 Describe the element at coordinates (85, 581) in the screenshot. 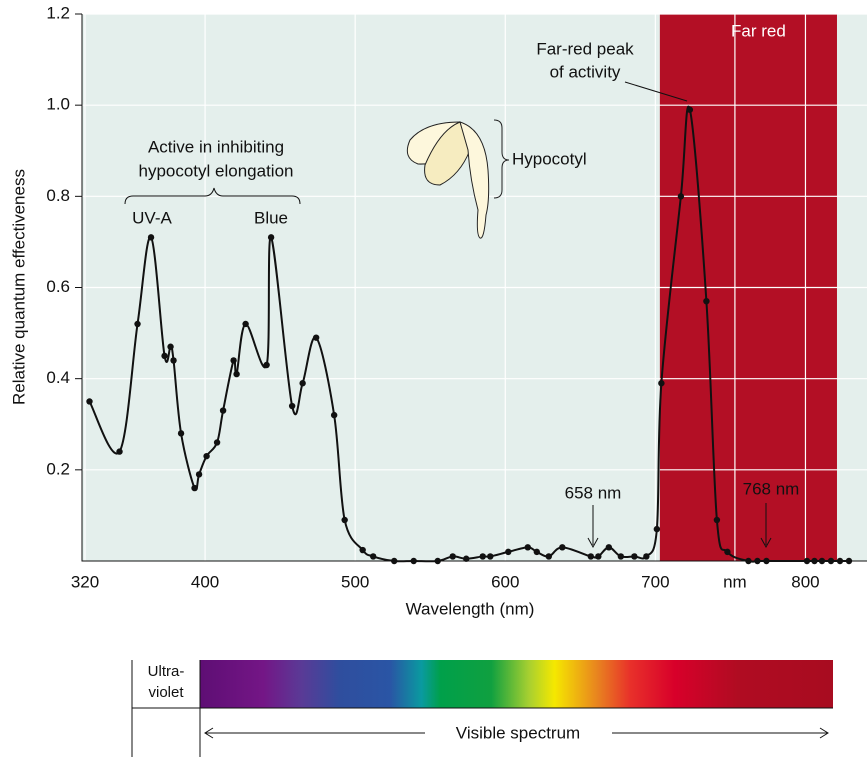

I see `x-tick-label: 320` at that location.